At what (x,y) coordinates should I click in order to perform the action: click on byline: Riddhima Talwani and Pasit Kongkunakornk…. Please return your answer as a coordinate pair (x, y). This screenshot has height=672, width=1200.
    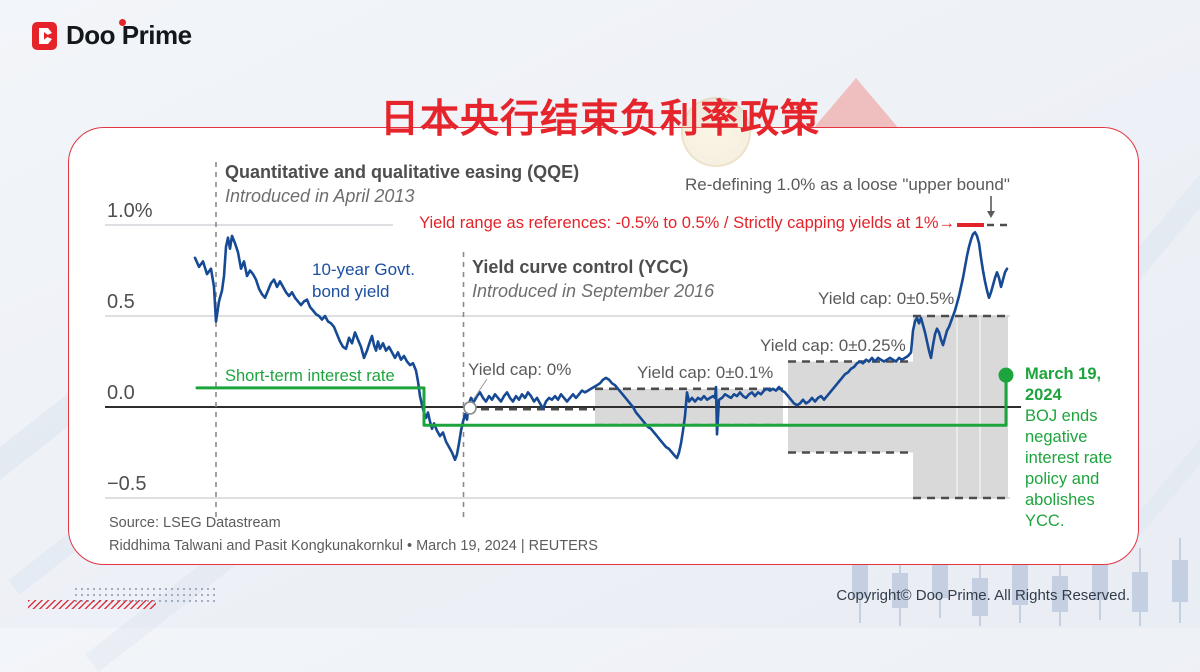
    Looking at the image, I should click on (353, 546).